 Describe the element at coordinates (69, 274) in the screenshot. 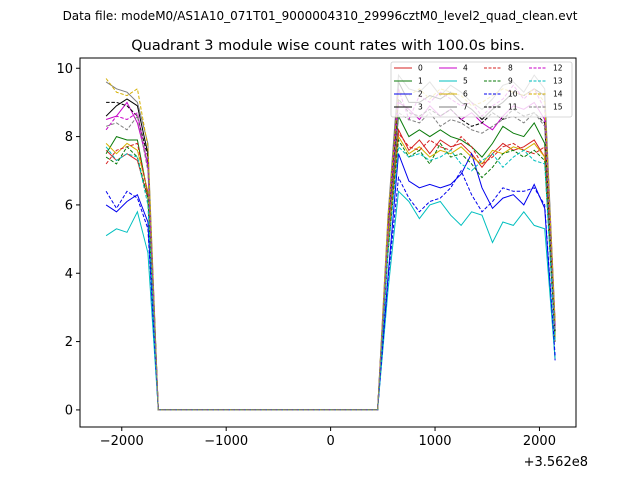

I see `y-tick-label: 4` at that location.